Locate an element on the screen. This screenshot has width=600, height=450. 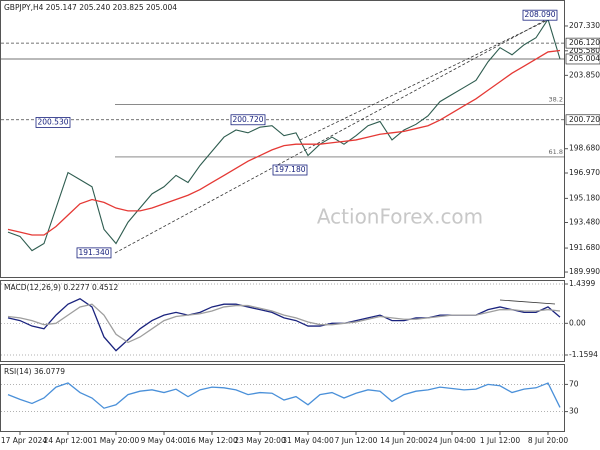
fib-label: 38.2 is located at coordinates (556, 99).